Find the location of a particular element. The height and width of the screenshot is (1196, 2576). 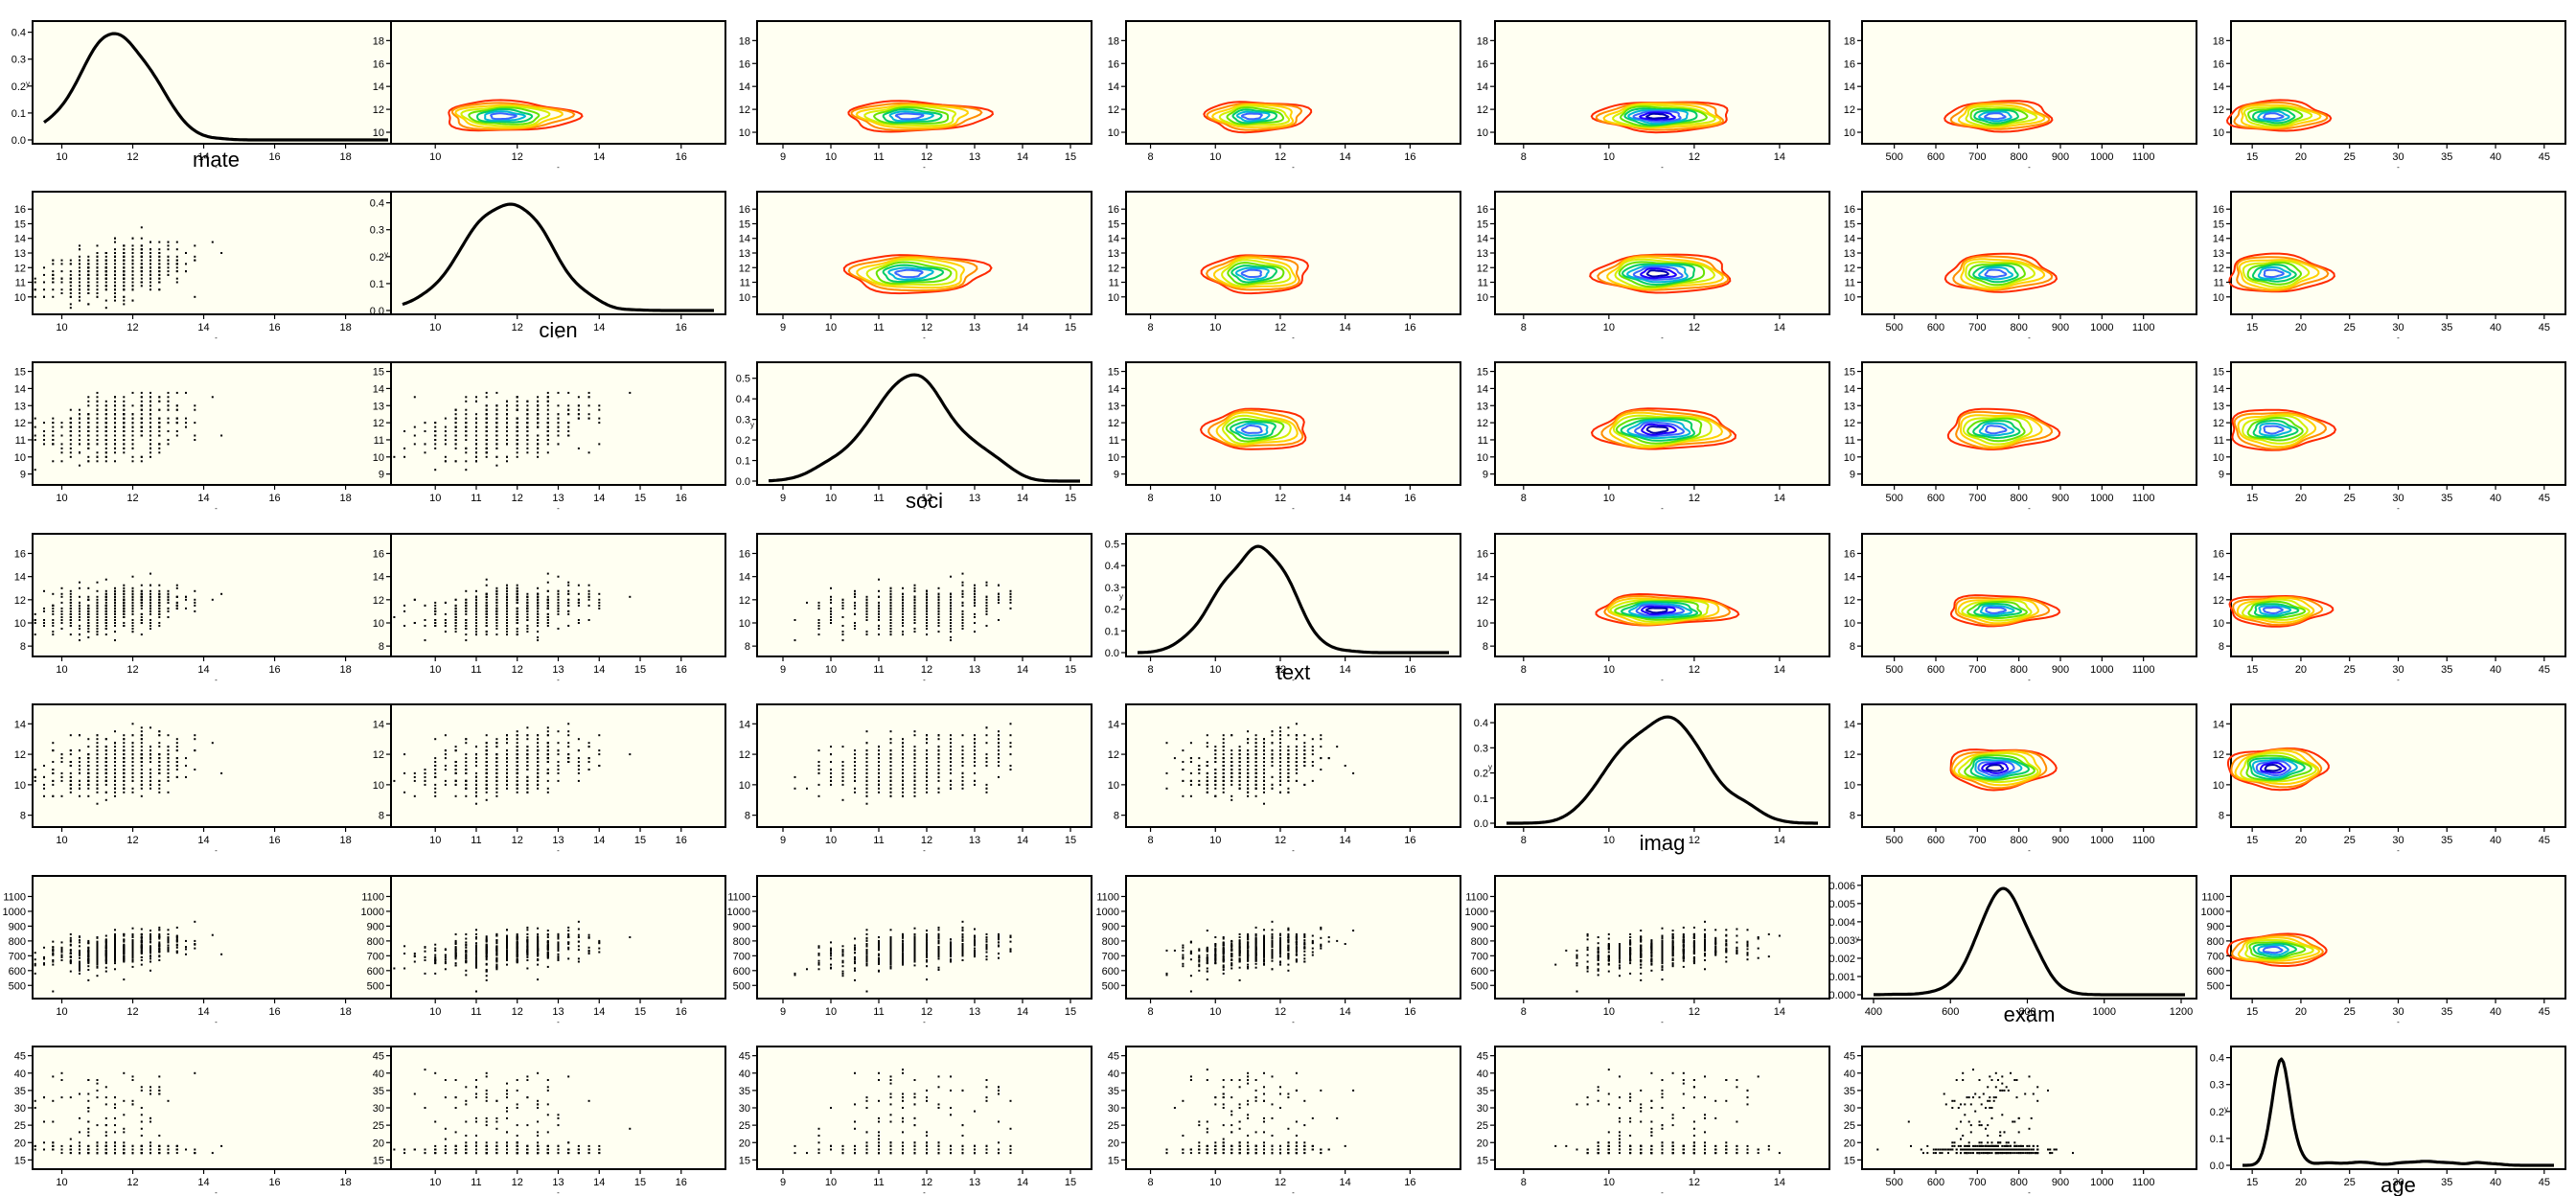

y-tick-label: 11 is located at coordinates (20, 283).